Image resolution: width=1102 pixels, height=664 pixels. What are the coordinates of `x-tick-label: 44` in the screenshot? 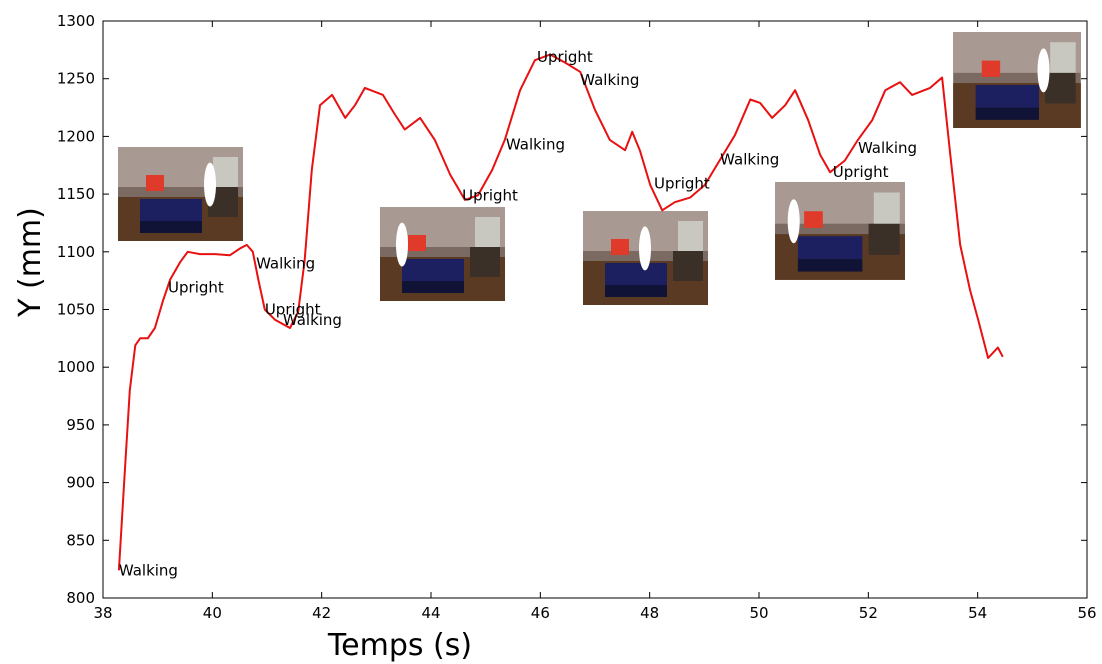 It's located at (430, 613).